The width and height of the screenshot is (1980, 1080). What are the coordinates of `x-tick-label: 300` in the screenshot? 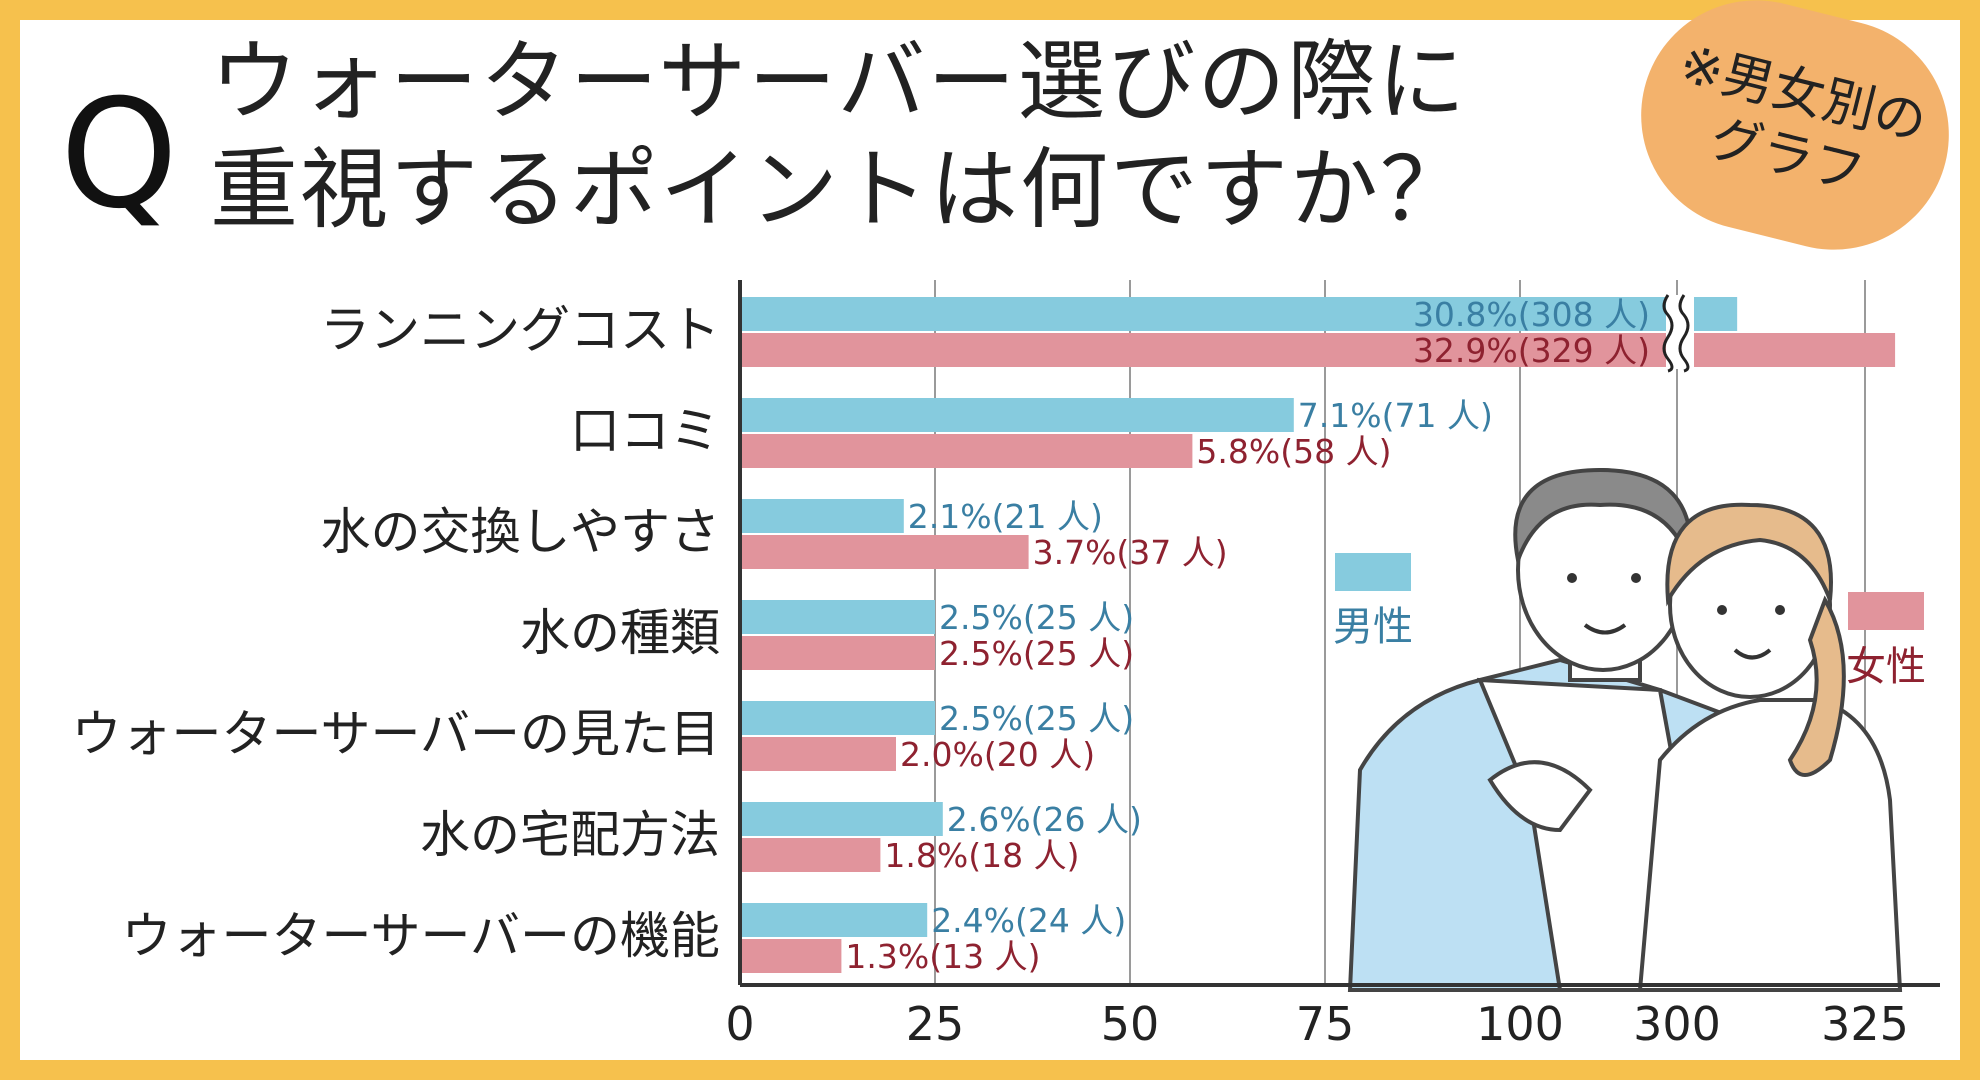 It's located at (1677, 1024).